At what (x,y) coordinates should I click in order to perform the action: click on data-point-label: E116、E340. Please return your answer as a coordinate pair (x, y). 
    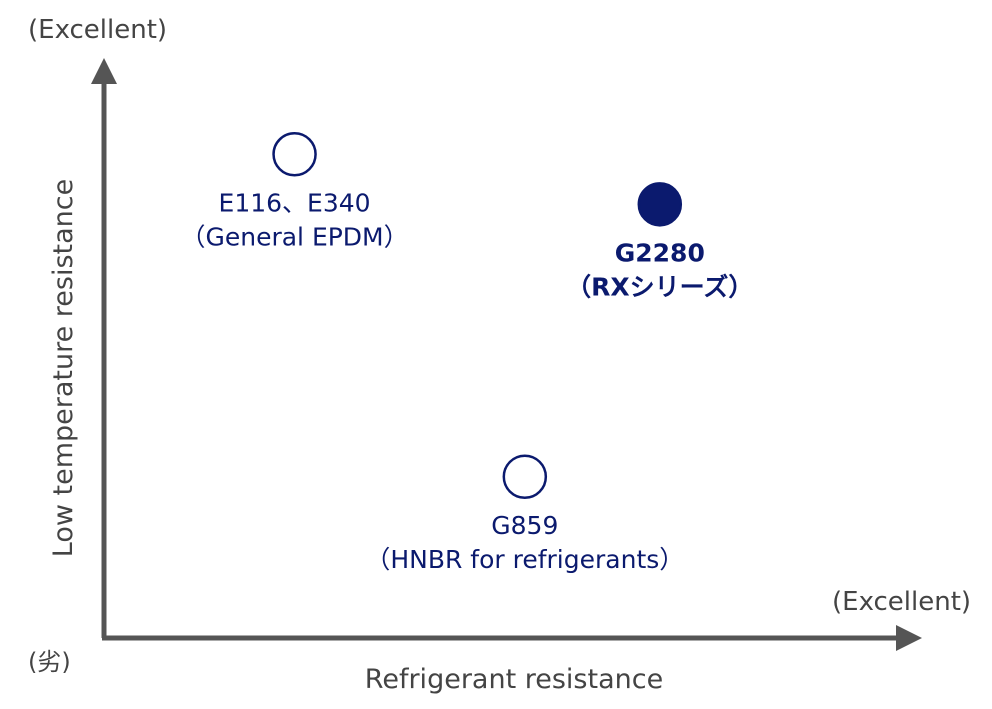
    Looking at the image, I should click on (295, 202).